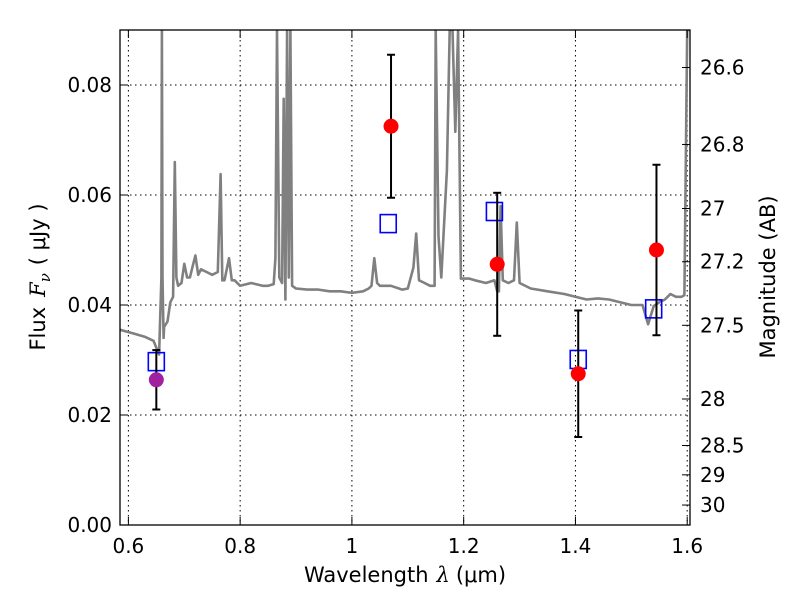 This screenshot has height=600, width=800. What do you see at coordinates (128, 546) in the screenshot?
I see `x-tick-label: 0.6` at bounding box center [128, 546].